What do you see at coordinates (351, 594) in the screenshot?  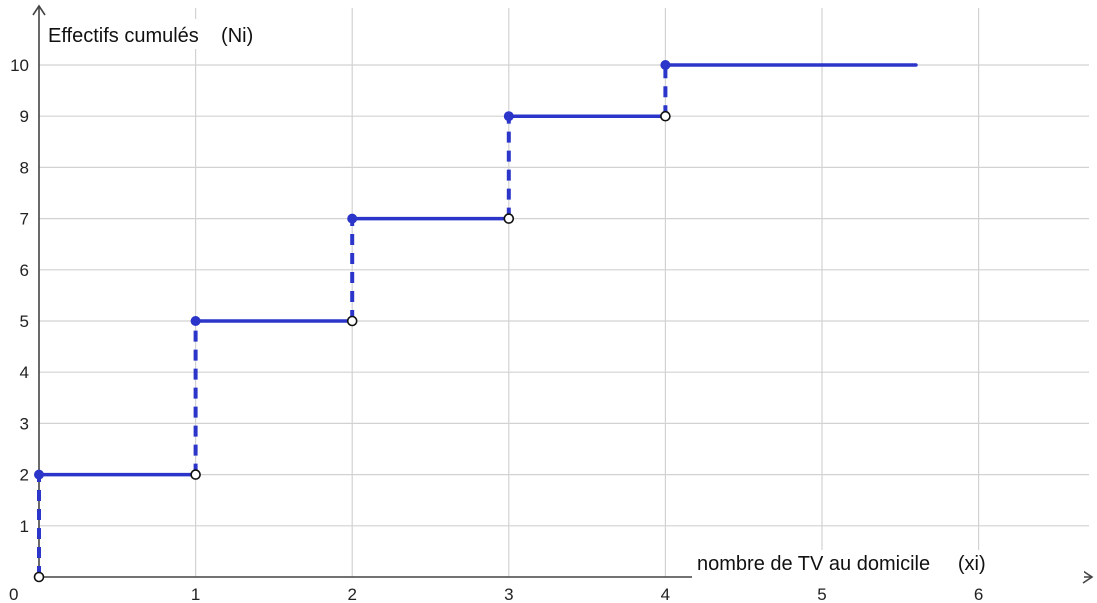 I see `x-tick-label-2: 2` at bounding box center [351, 594].